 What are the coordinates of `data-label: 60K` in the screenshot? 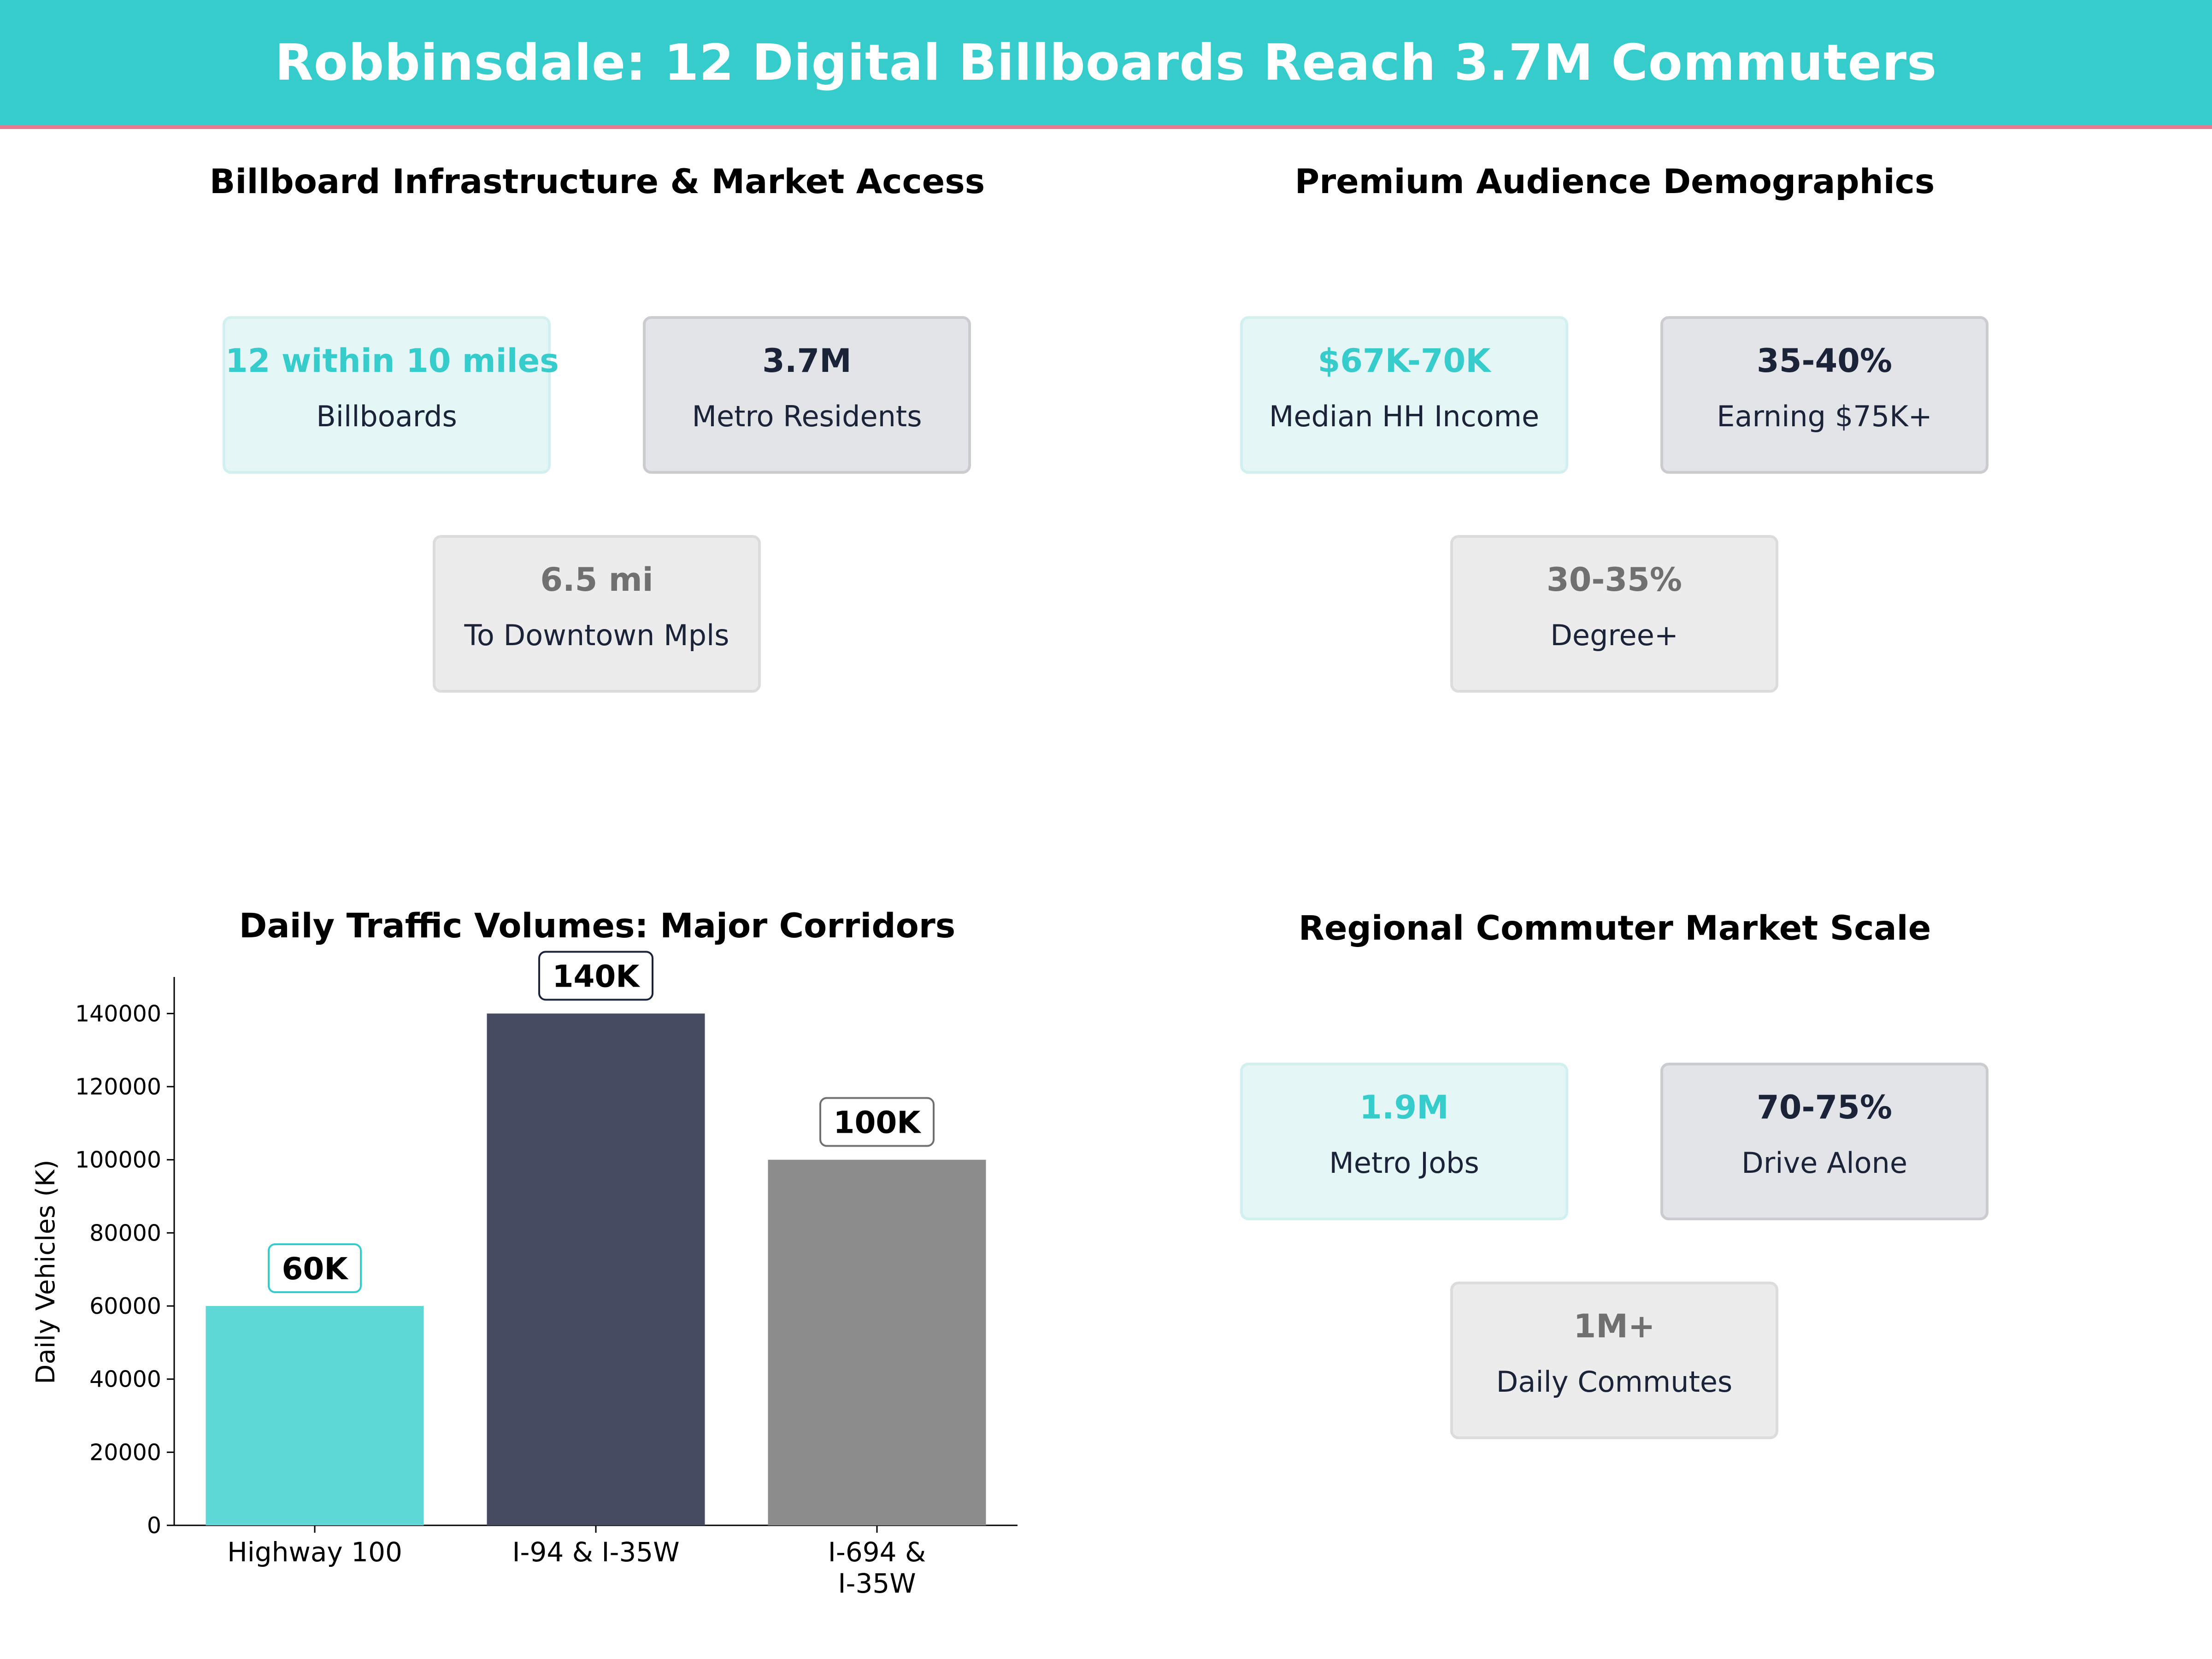 It's located at (315, 1269).